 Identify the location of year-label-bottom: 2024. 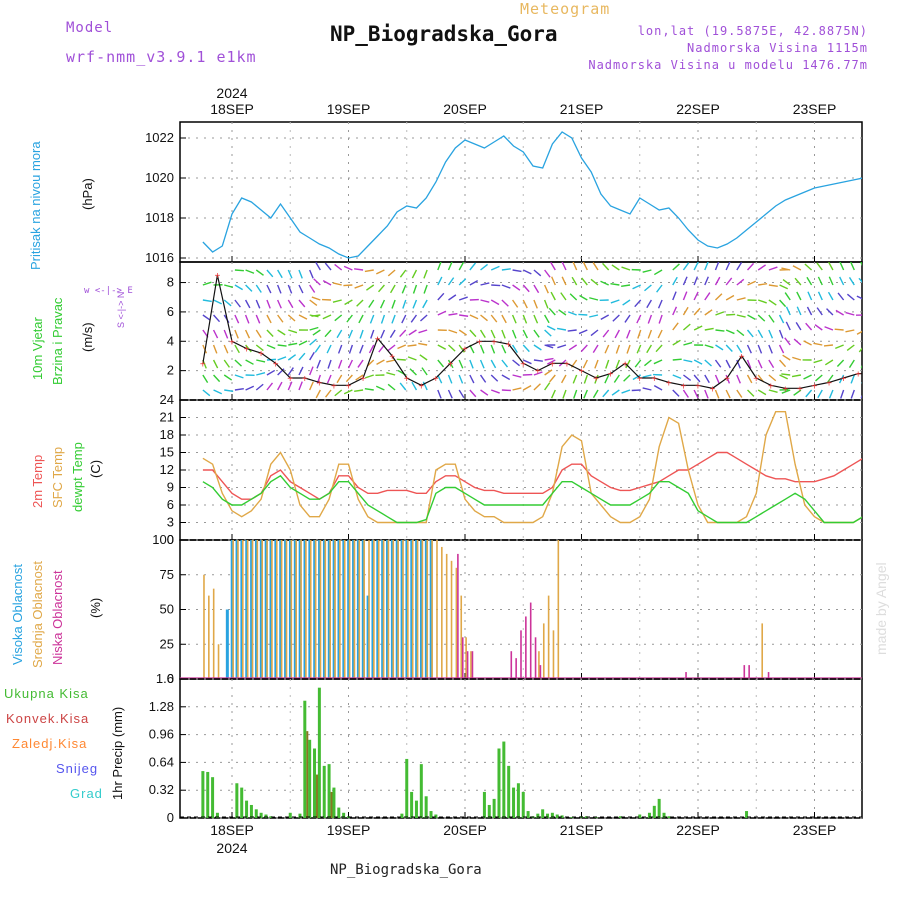
(231, 848).